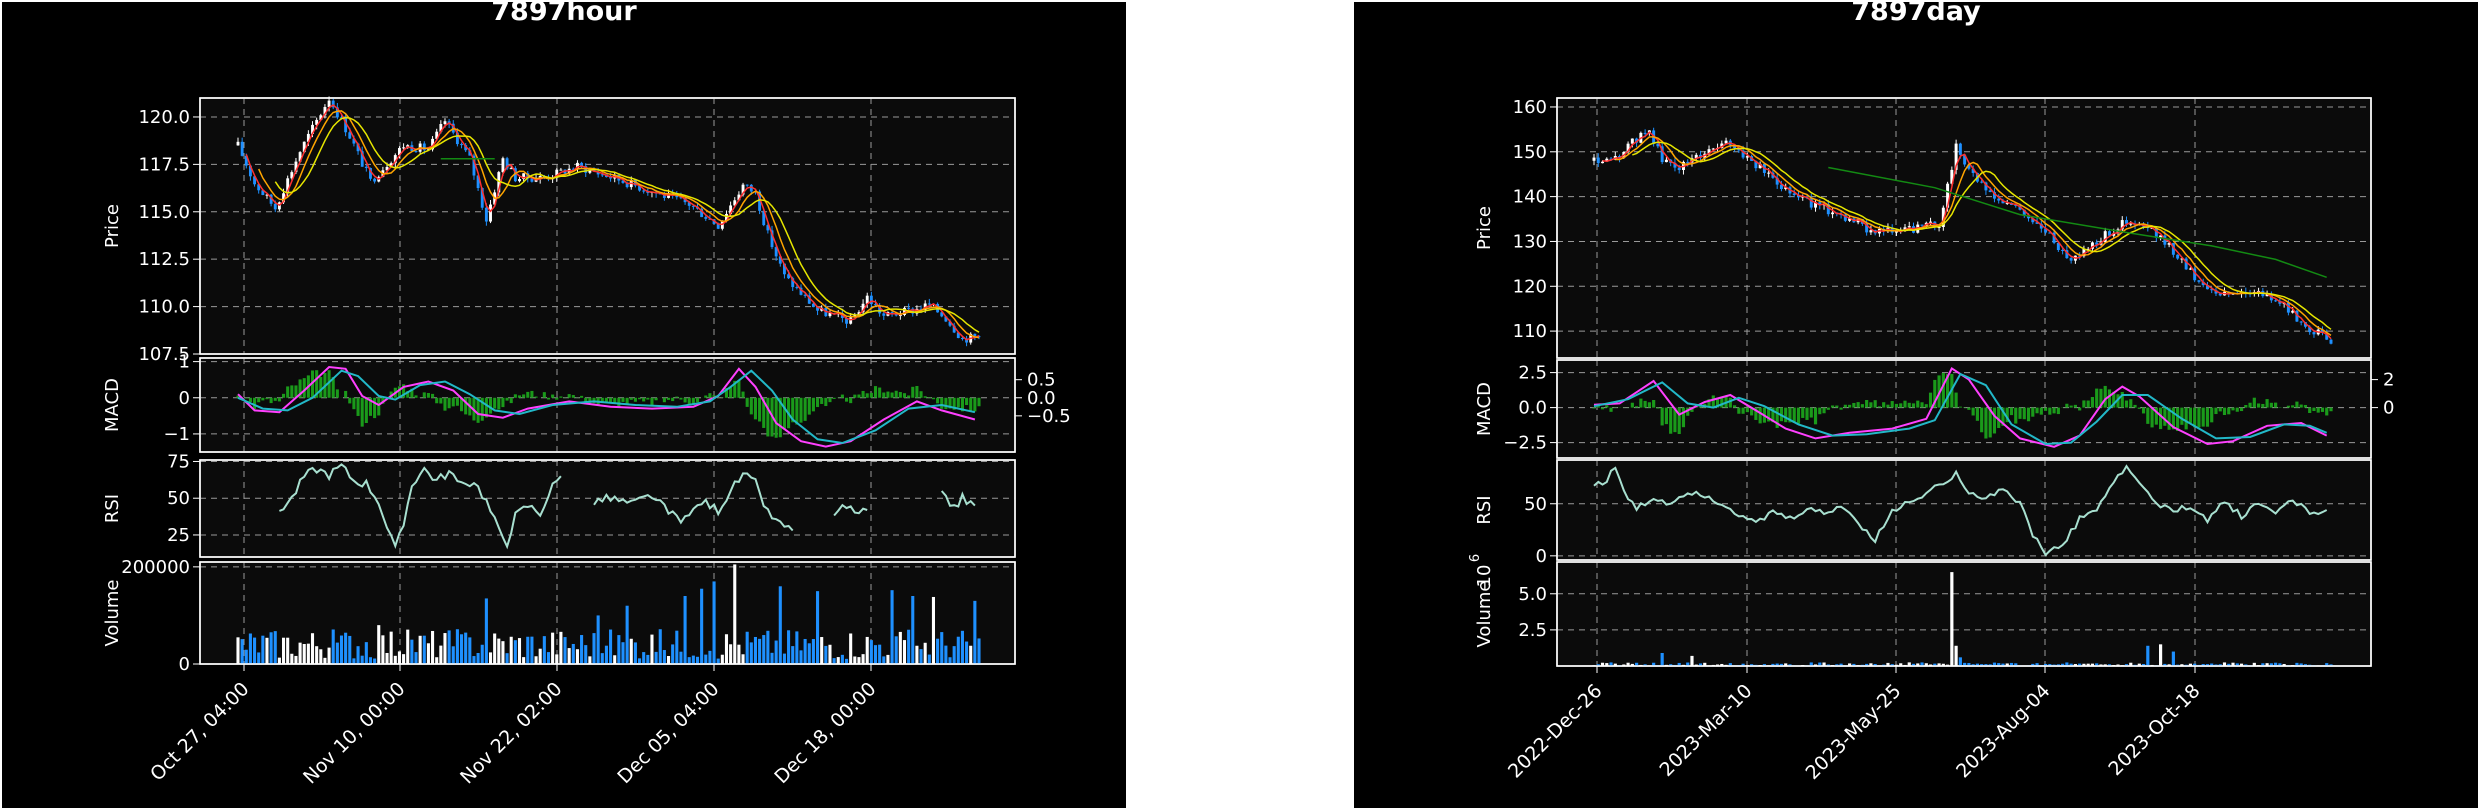  What do you see at coordinates (607, 405) in the screenshot?
I see `panel-frame` at bounding box center [607, 405].